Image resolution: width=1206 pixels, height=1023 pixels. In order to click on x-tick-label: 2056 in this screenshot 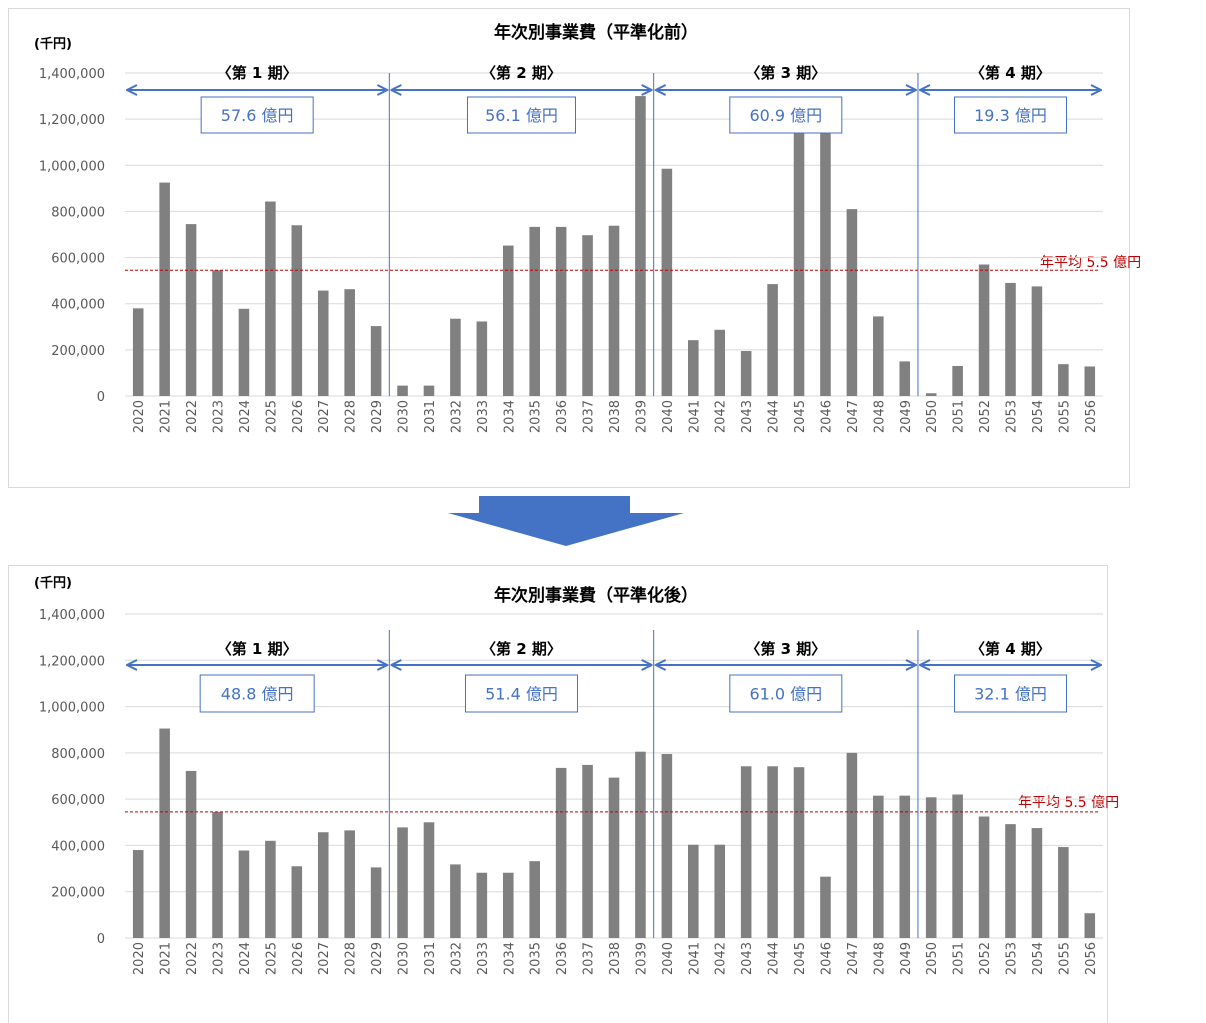, I will do `click(1091, 958)`.